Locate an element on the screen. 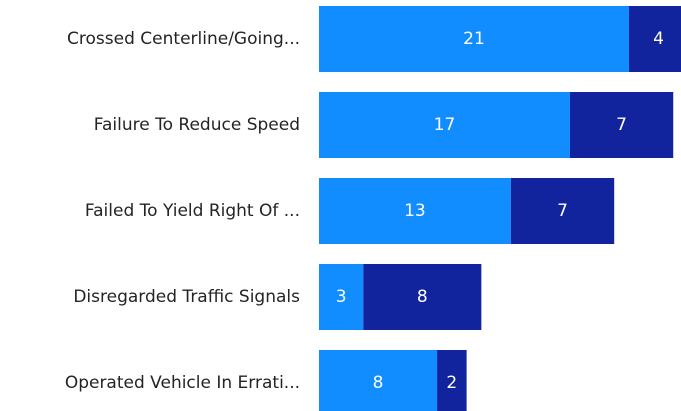 This screenshot has width=681, height=411. category-label: Failure To Reduce Speed is located at coordinates (197, 125).